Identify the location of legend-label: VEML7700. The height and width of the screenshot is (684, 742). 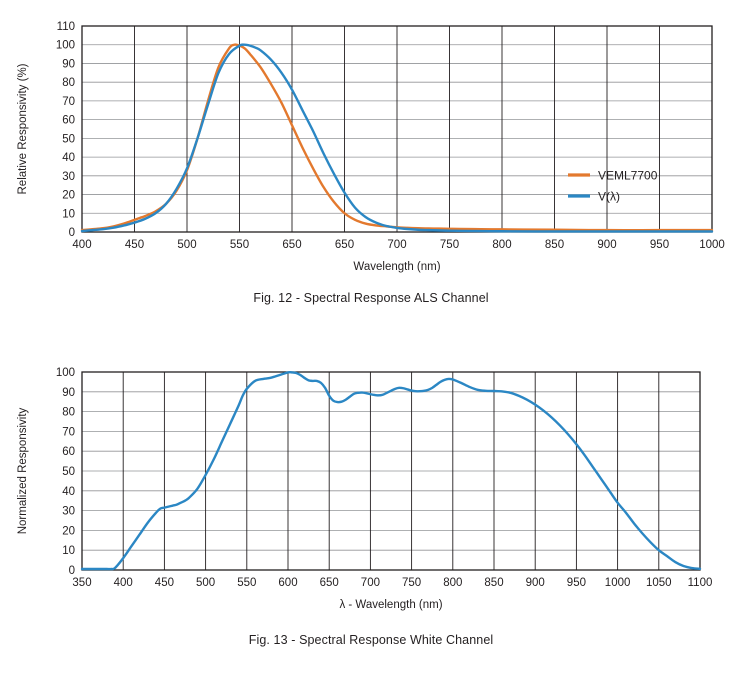
(628, 176).